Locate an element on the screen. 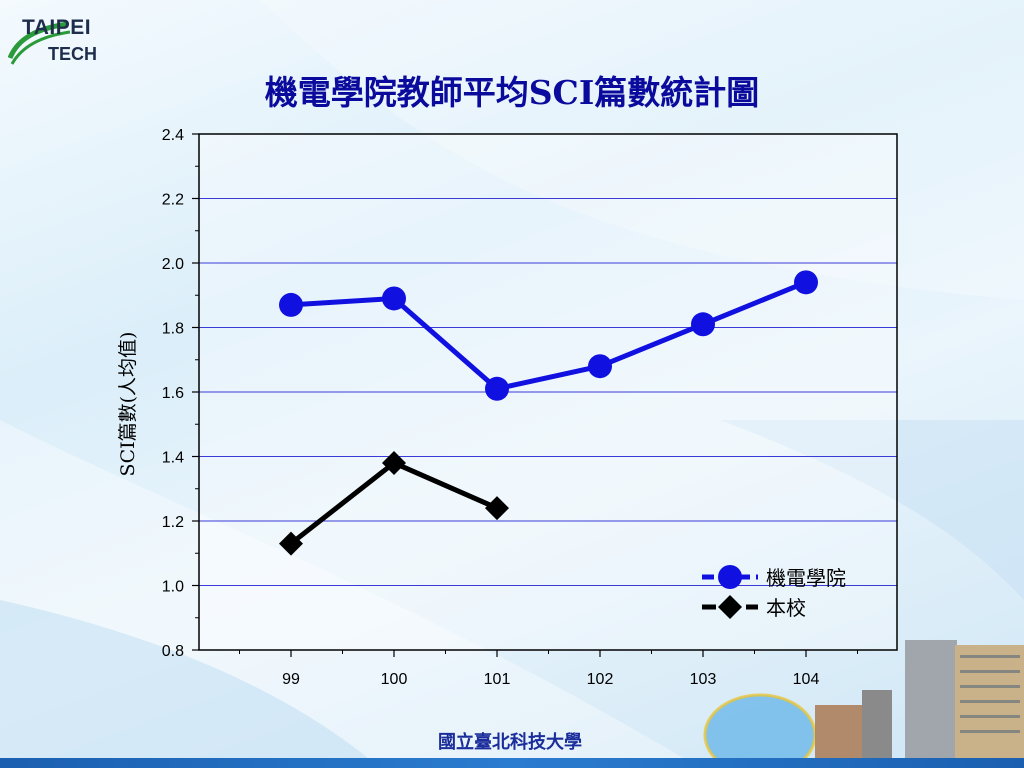  logo-line1: TAIPEI is located at coordinates (57, 27).